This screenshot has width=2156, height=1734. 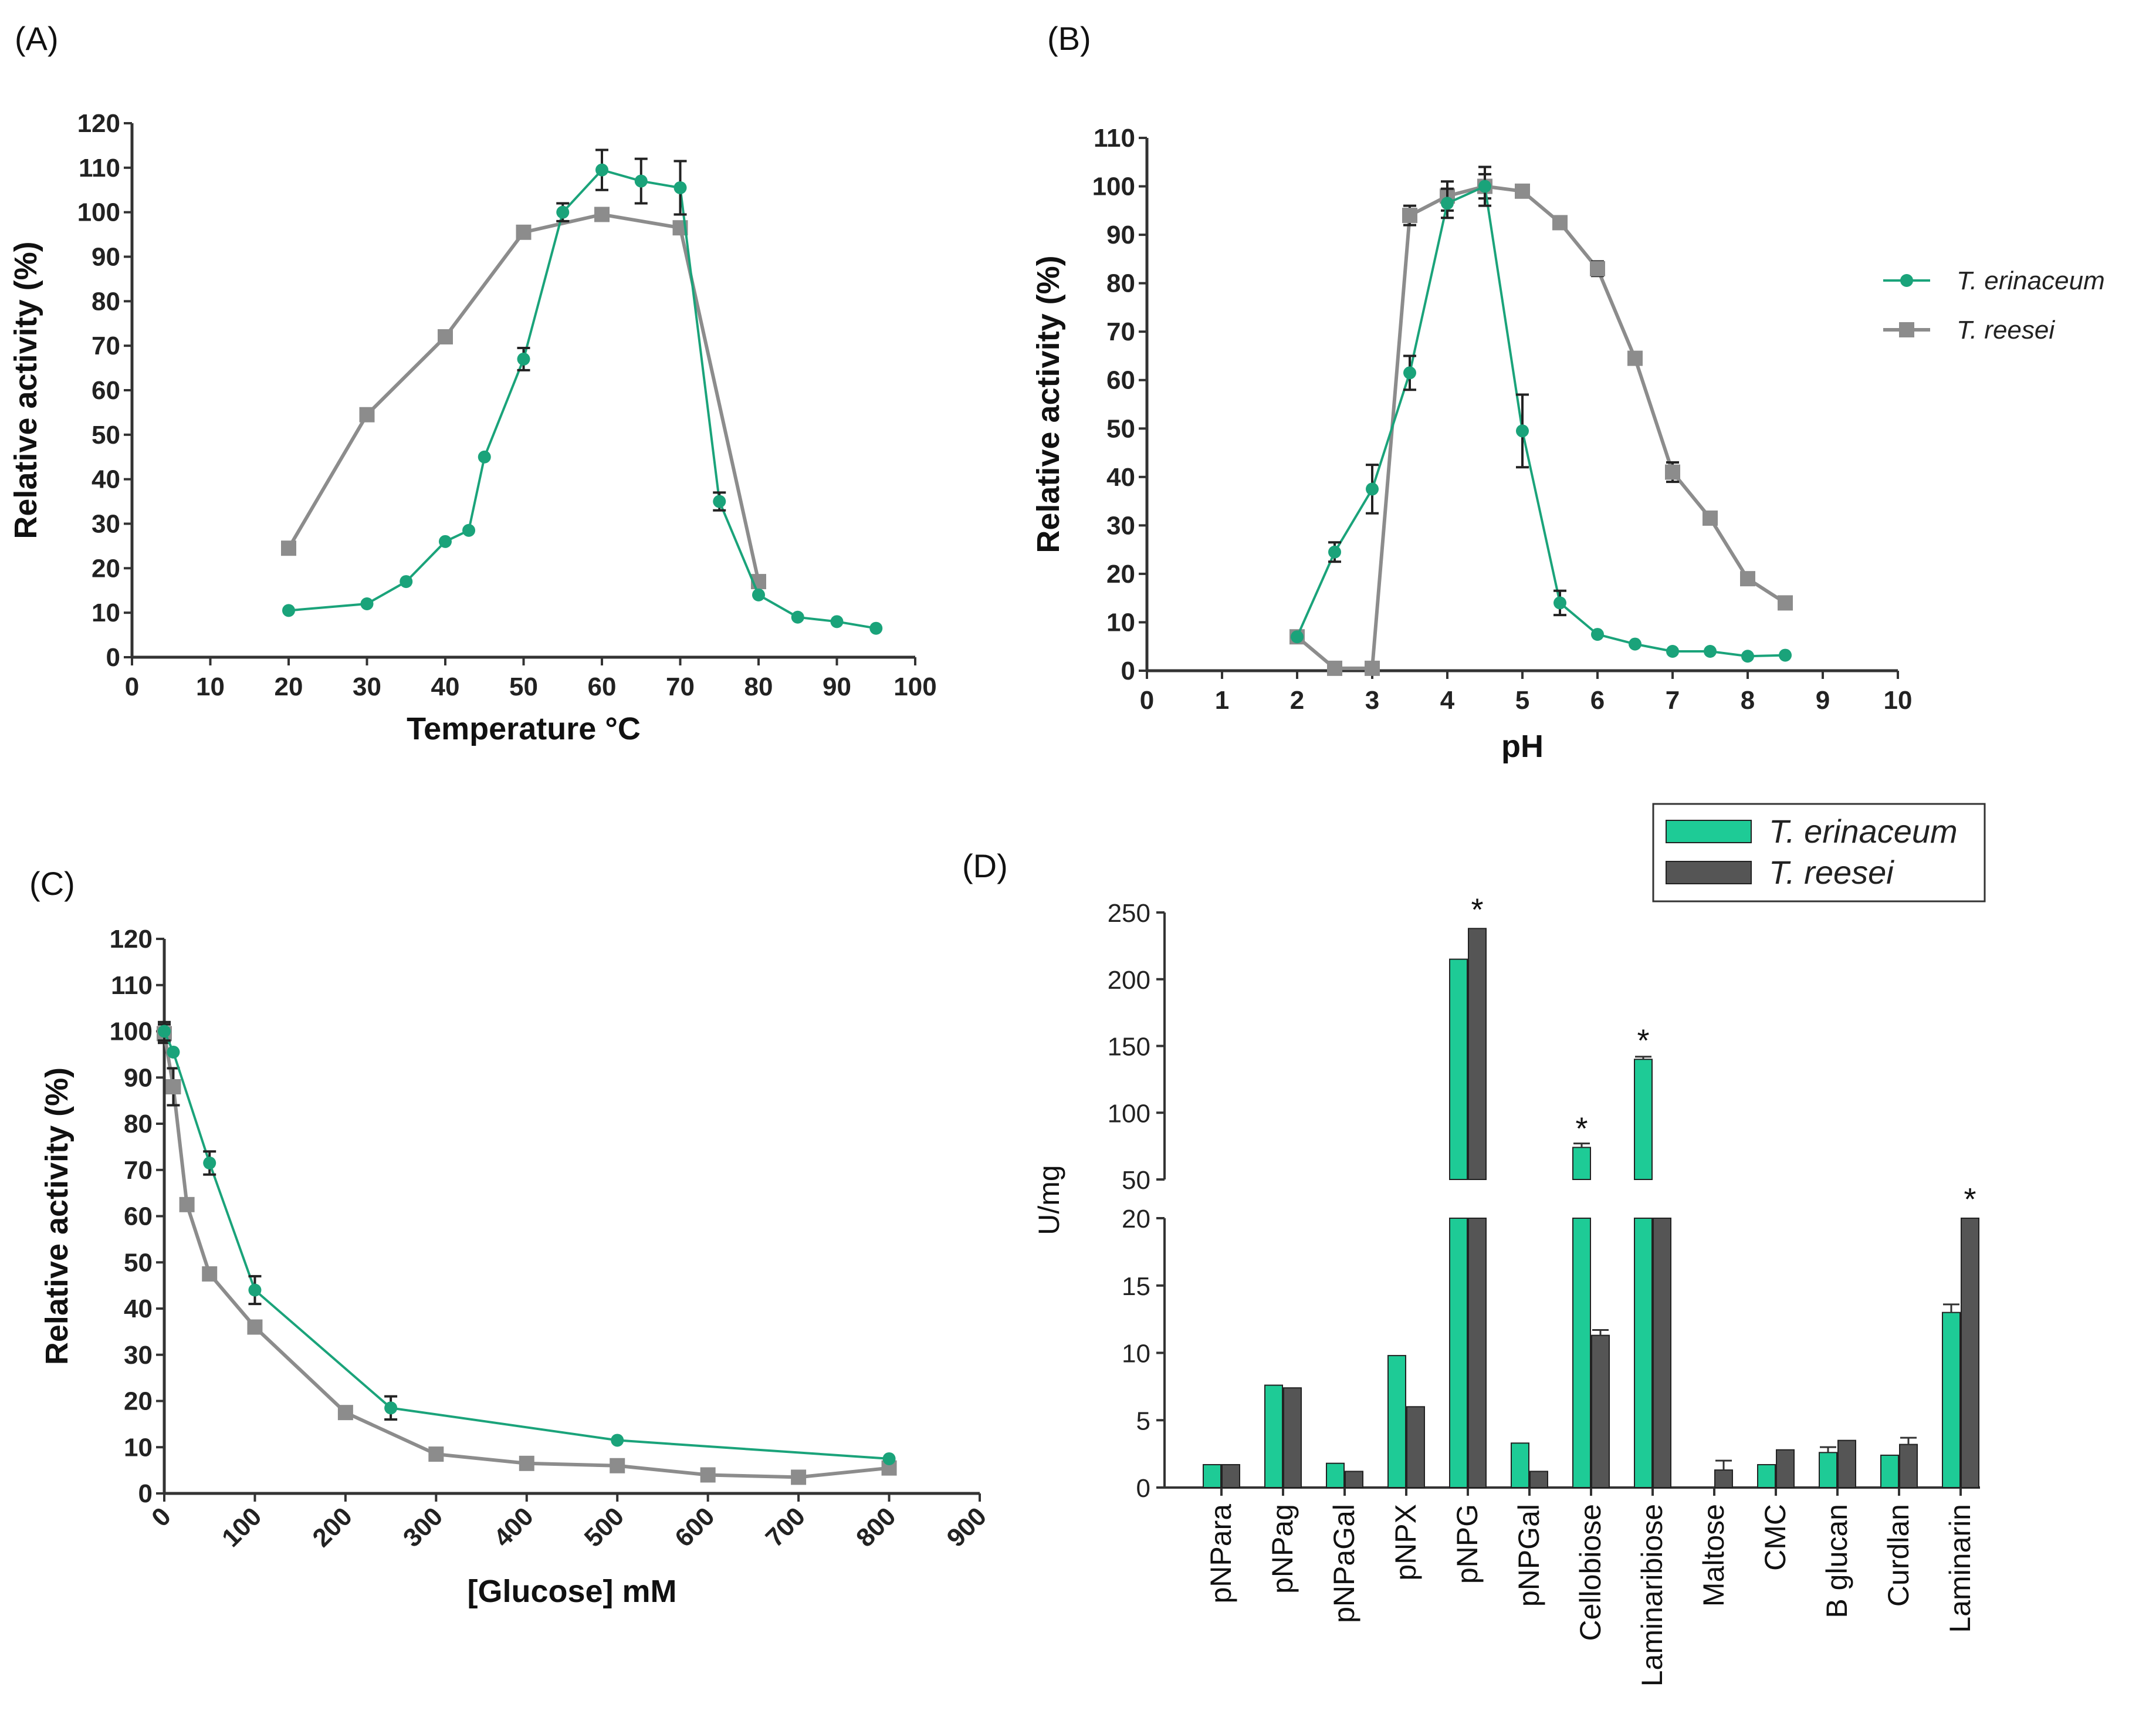 What do you see at coordinates (1837, 1561) in the screenshot?
I see `category-label: B glucan` at bounding box center [1837, 1561].